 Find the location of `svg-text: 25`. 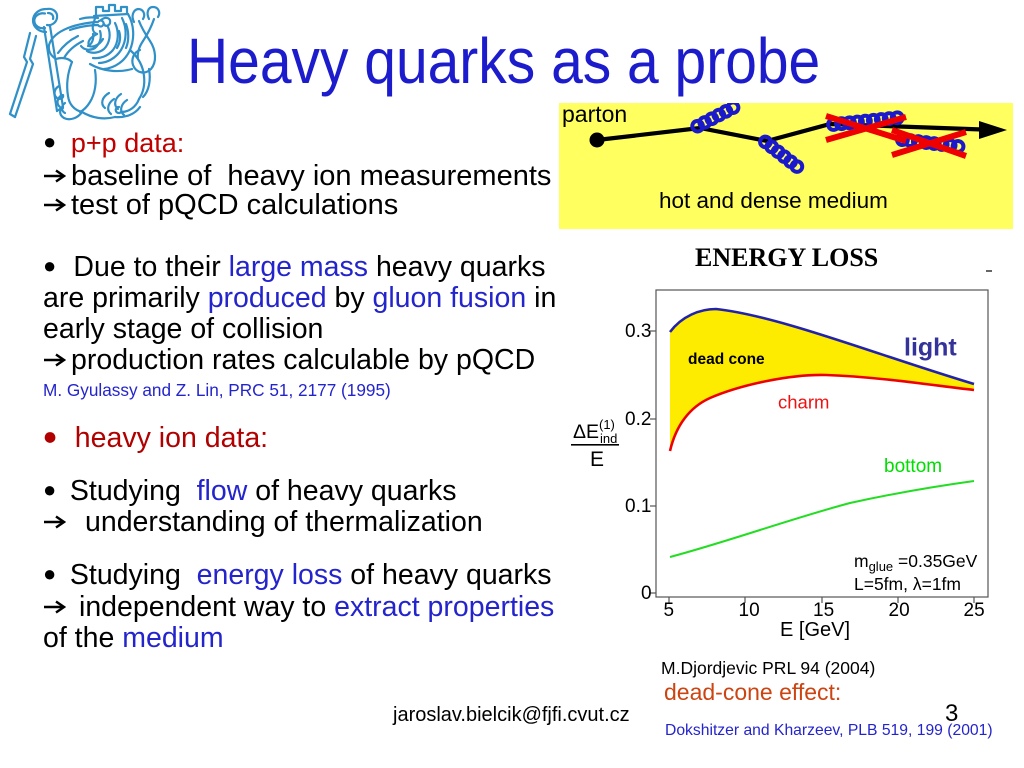

svg-text: 25 is located at coordinates (974, 610).